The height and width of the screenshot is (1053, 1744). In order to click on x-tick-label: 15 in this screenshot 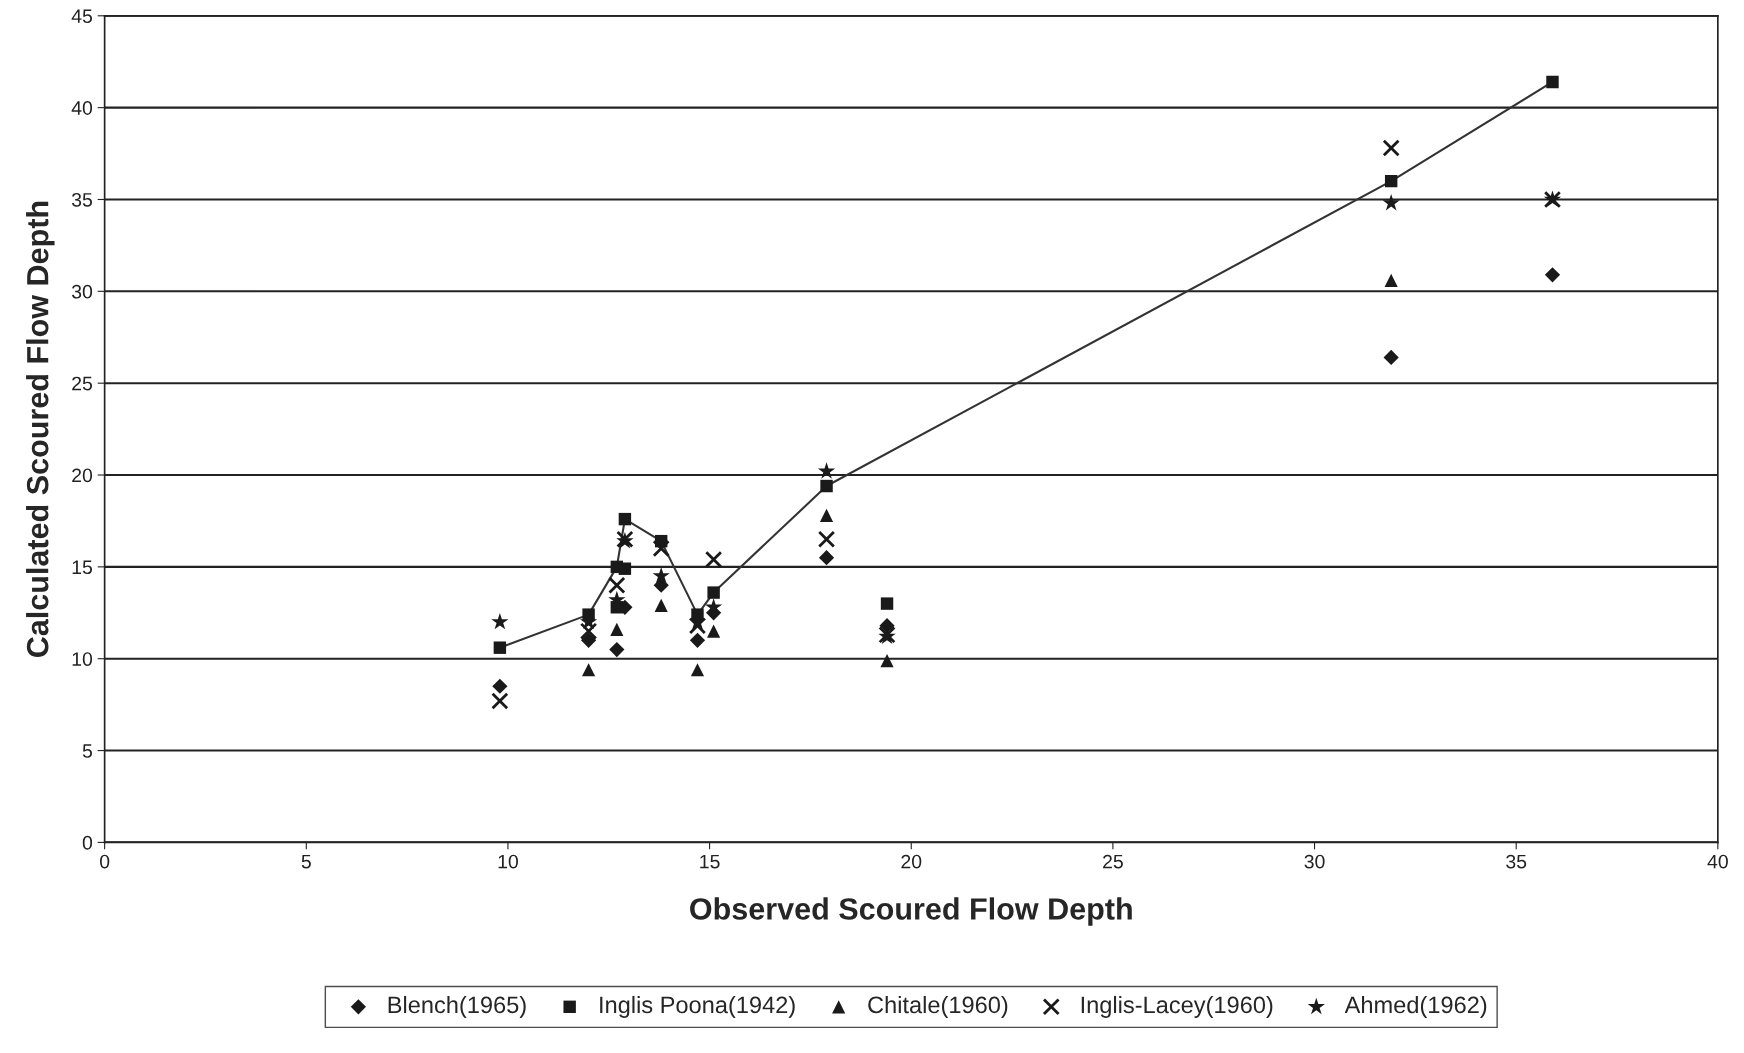, I will do `click(710, 861)`.